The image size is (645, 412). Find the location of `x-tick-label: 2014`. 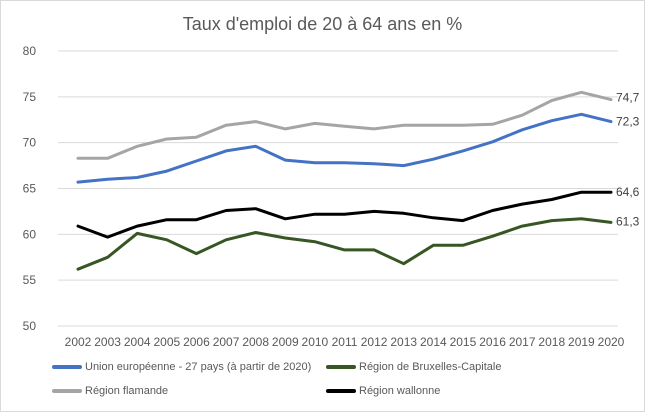

x-tick-label: 2014 is located at coordinates (433, 342).